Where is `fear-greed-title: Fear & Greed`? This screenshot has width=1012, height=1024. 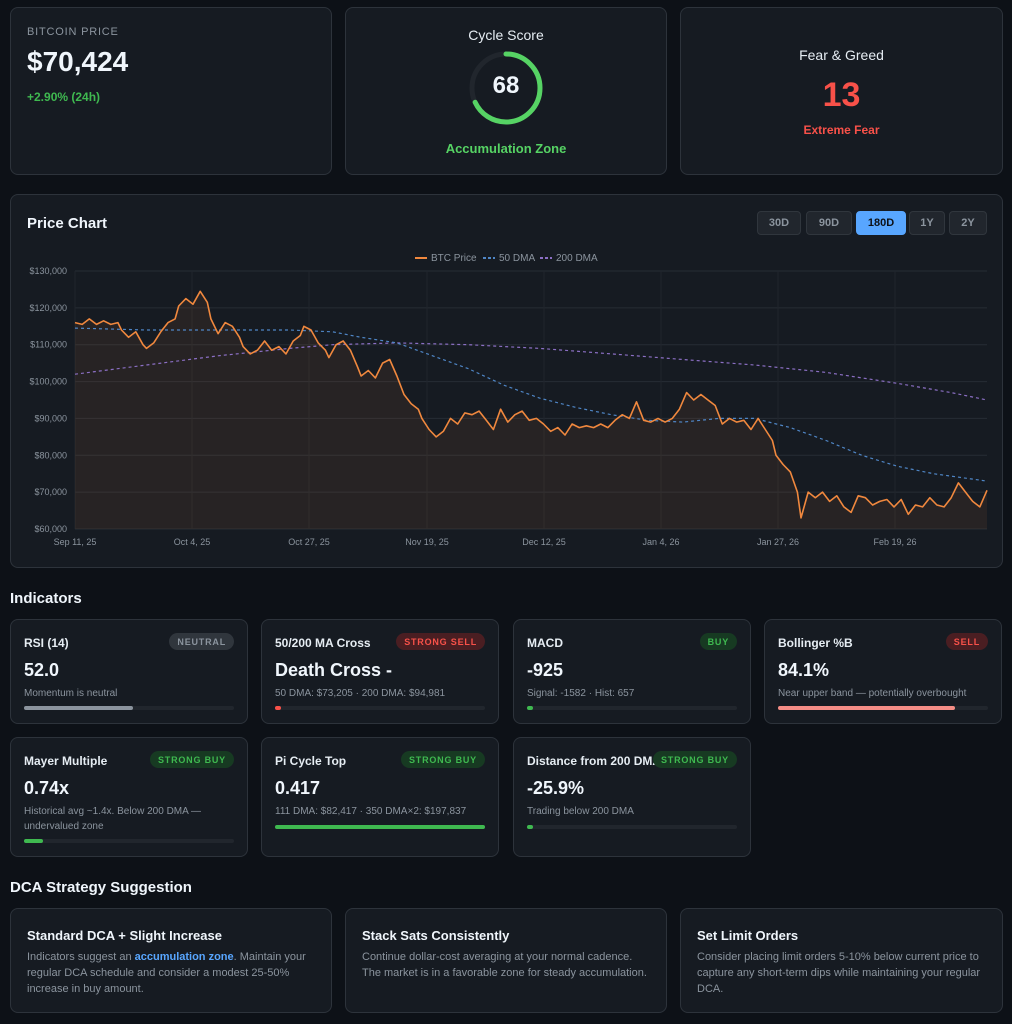
fear-greed-title: Fear & Greed is located at coordinates (841, 55).